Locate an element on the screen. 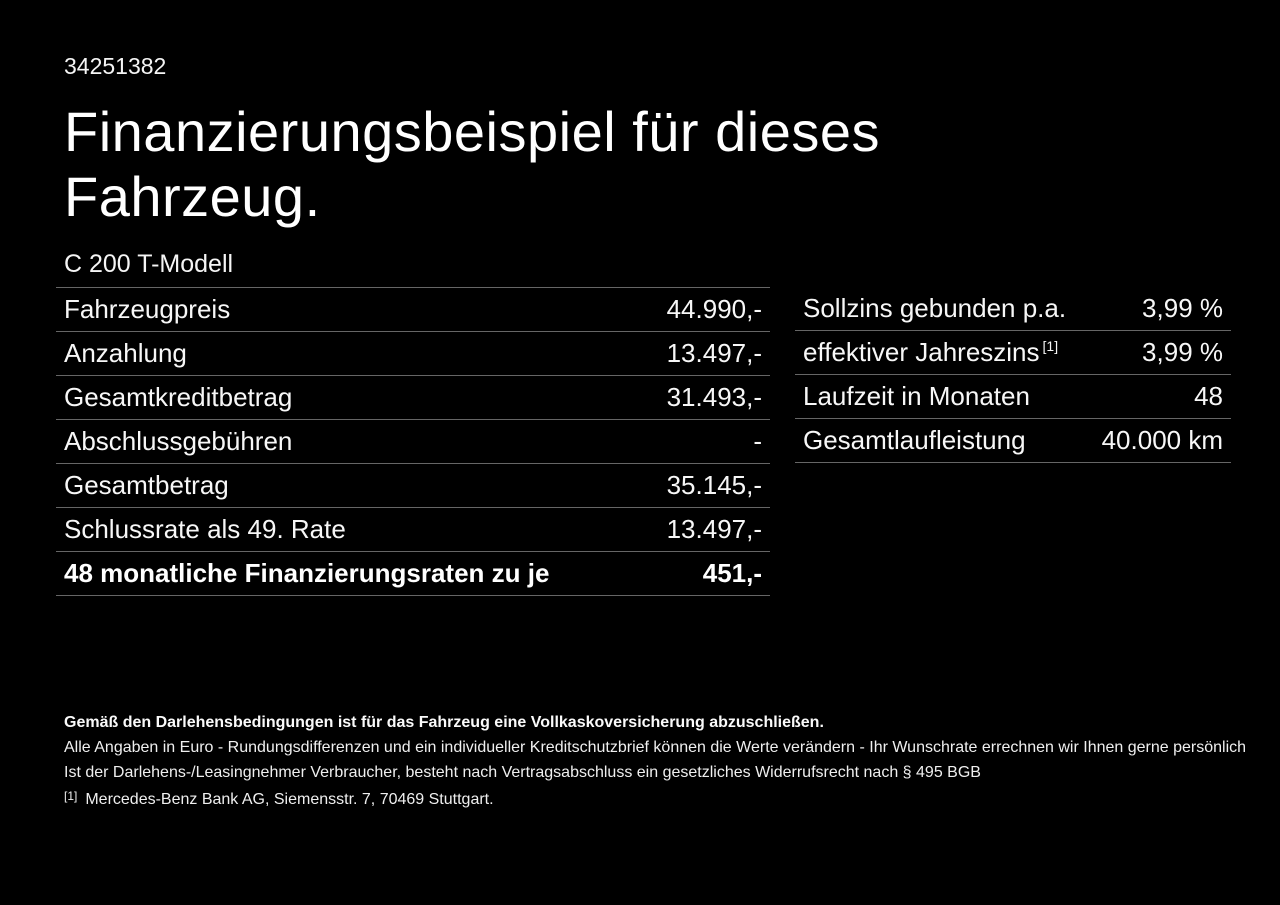 The height and width of the screenshot is (905, 1280). row-label: Laufzeit in Monaten is located at coordinates (916, 396).